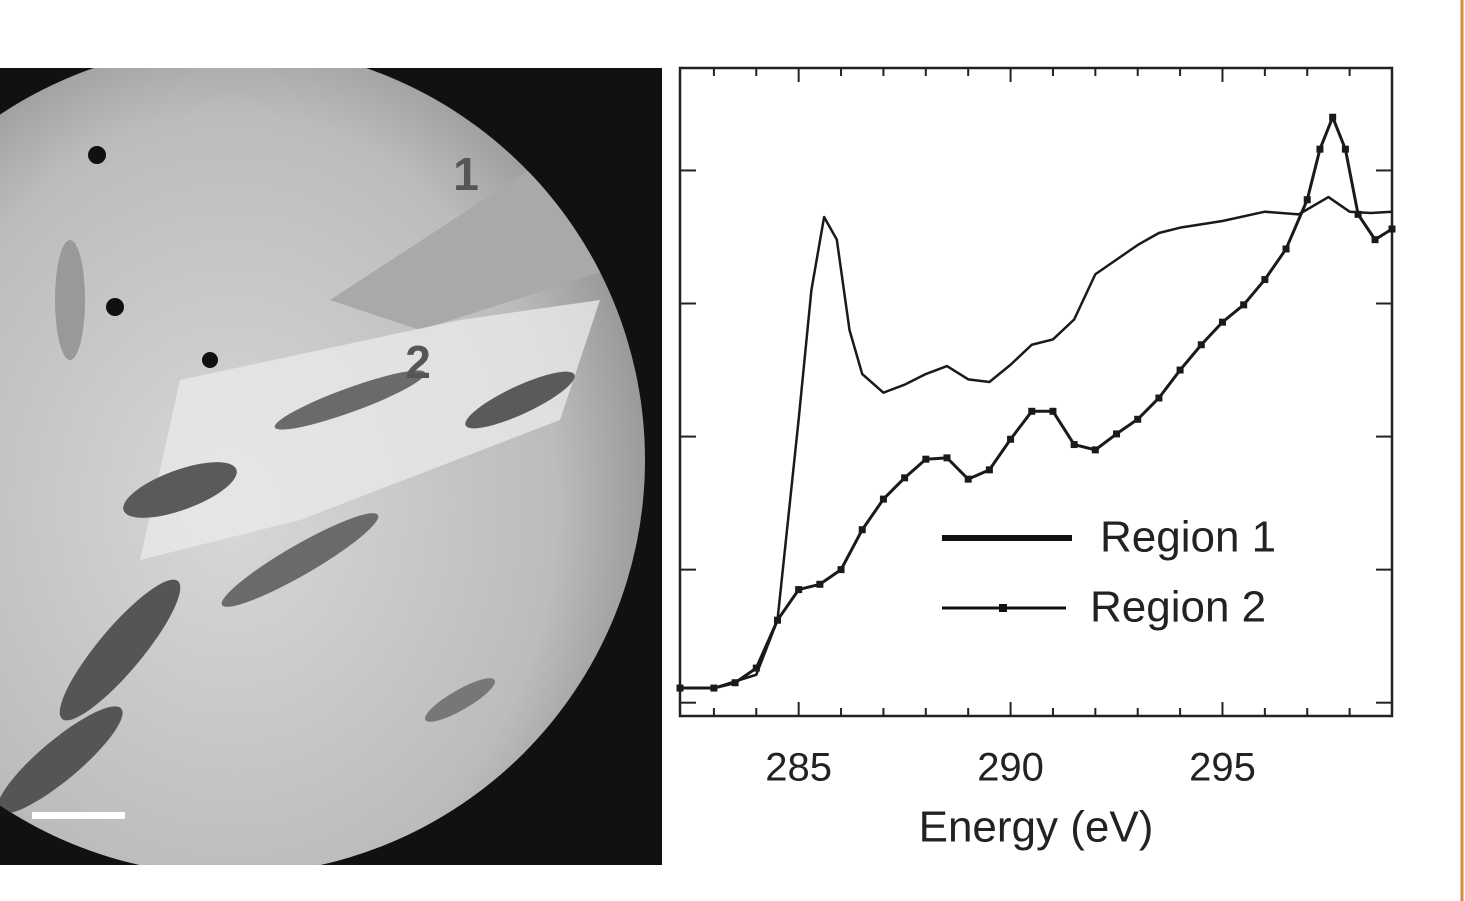 The image size is (1465, 901). Describe the element at coordinates (466, 174) in the screenshot. I see `region-label: 1` at that location.